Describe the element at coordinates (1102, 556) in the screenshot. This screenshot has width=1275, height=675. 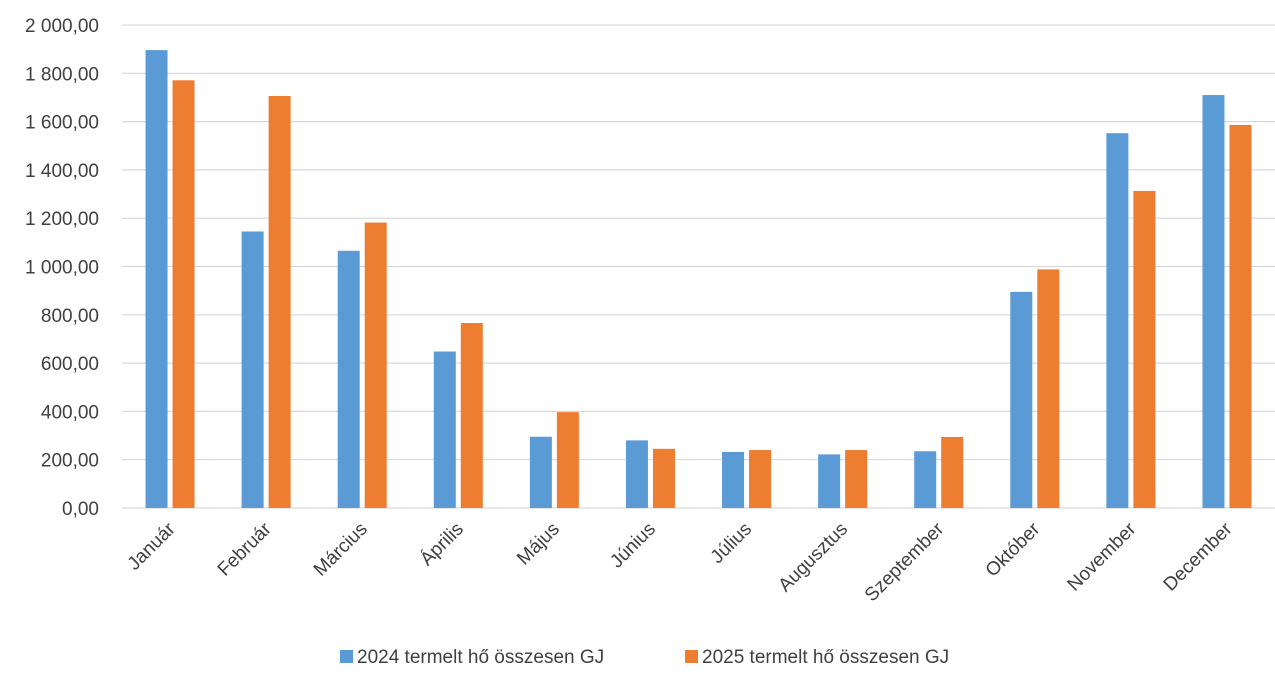
I see `x-tick-label: November` at that location.